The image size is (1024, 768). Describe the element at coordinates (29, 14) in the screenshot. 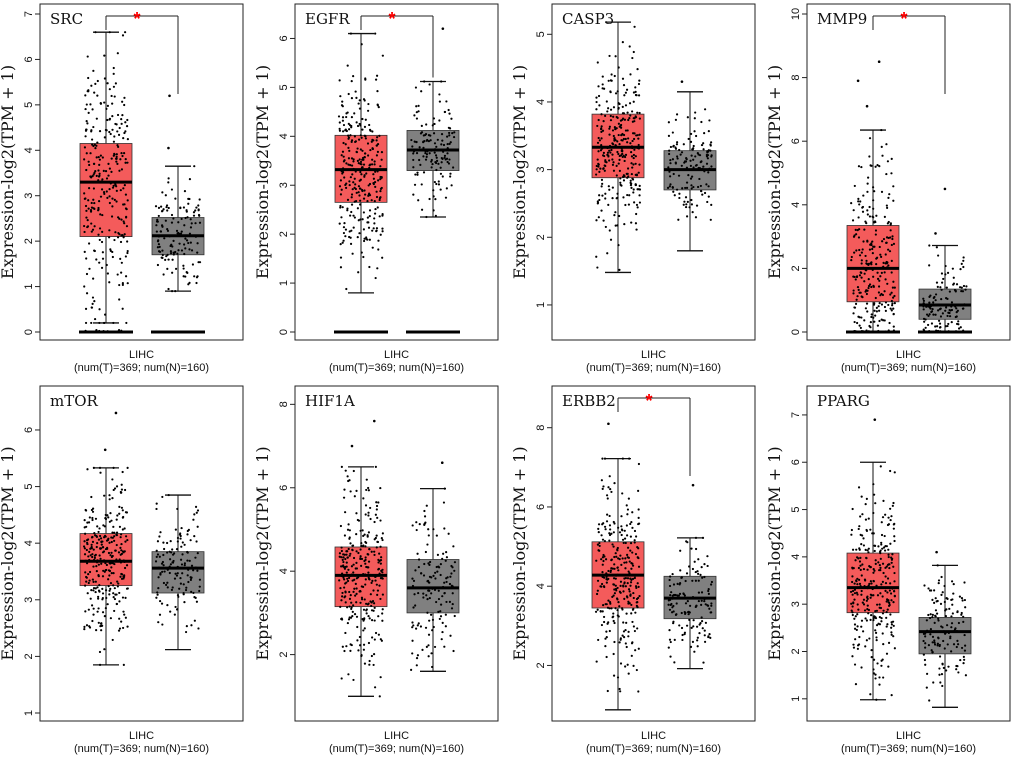

I see `y-tick-label: 7` at that location.